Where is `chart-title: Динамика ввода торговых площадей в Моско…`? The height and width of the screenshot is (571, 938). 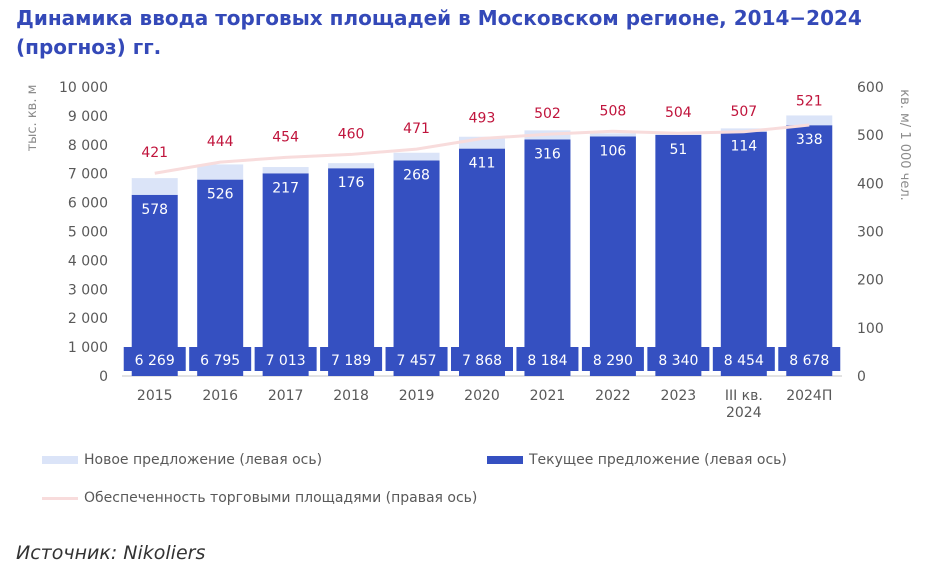 chart-title: Динамика ввода торговых площадей в Моско… is located at coordinates (439, 32).